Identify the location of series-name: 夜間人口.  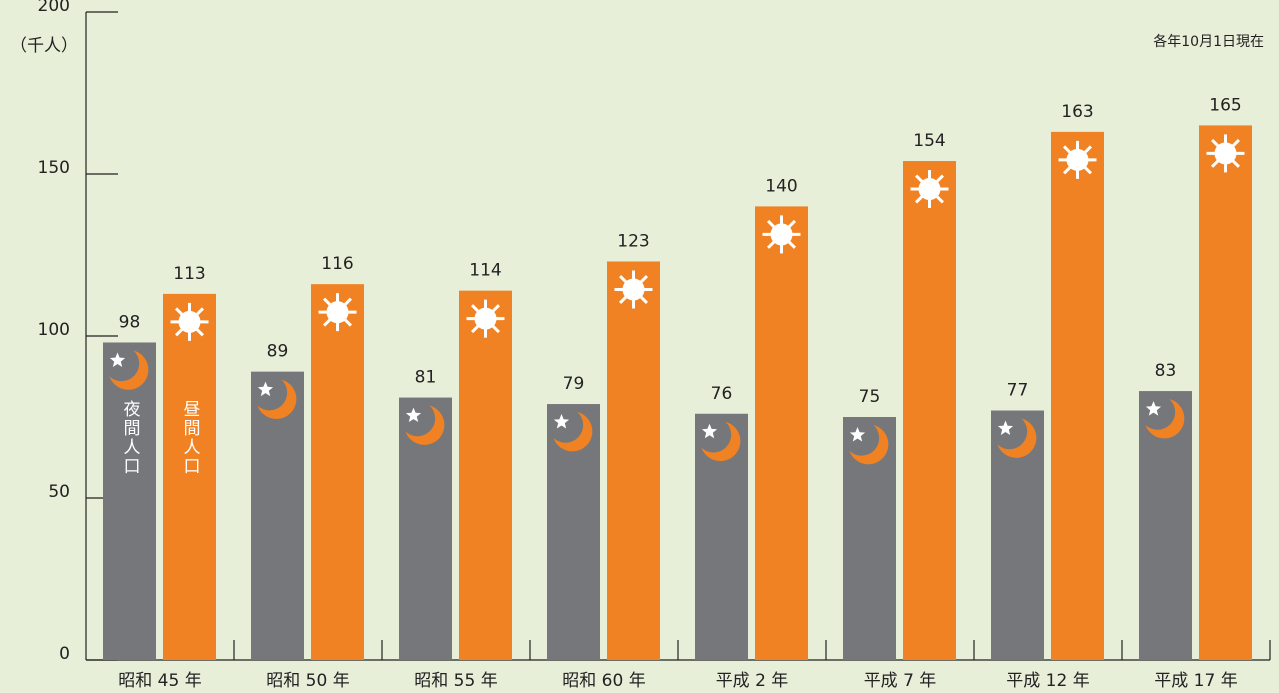
(130, 438).